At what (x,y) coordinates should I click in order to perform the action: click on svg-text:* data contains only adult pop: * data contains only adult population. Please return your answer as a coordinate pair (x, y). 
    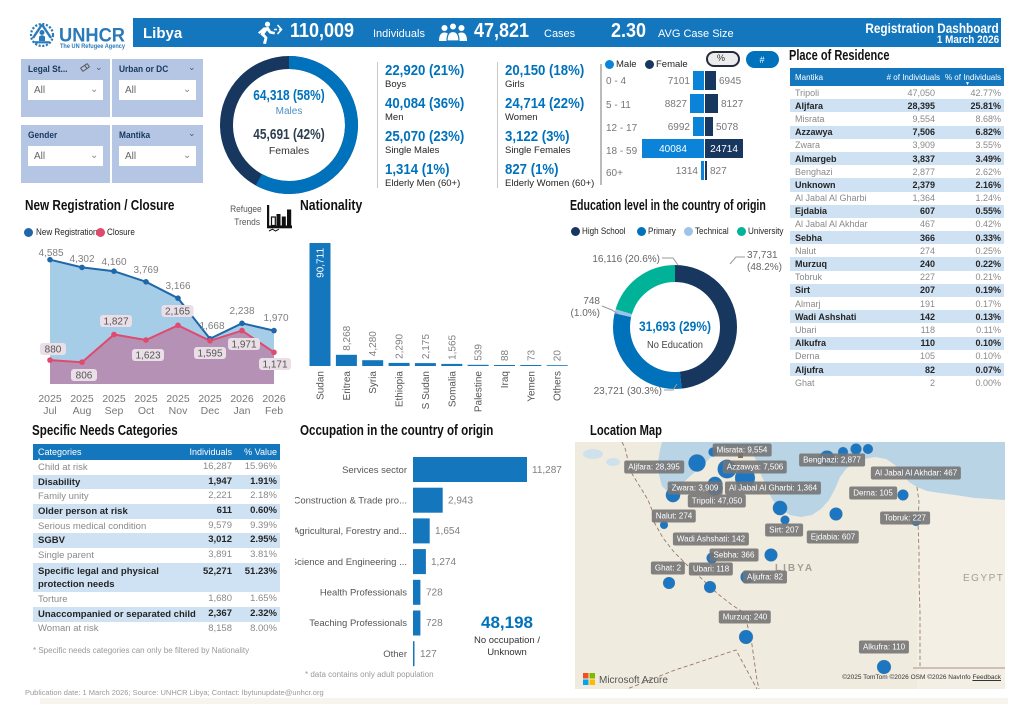
    Looking at the image, I should click on (369, 674).